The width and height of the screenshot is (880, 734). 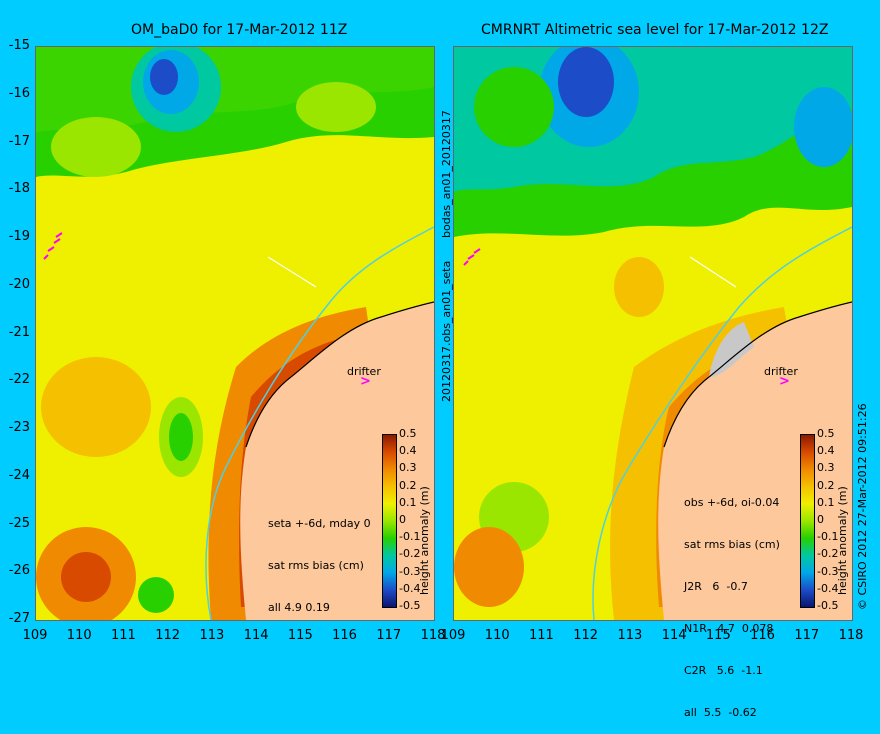 I want to click on right-stat-line: J2R 6 -0.7, so click(x=716, y=586).